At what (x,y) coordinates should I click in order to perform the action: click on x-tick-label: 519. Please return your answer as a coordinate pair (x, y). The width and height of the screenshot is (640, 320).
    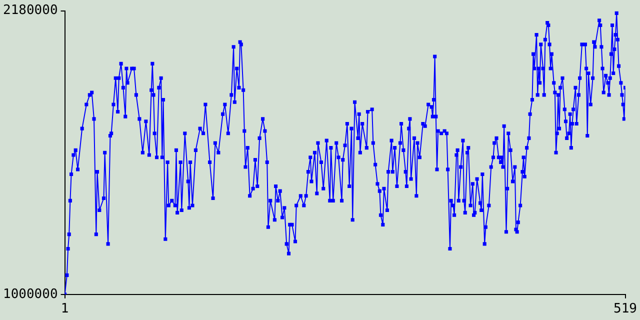
    Looking at the image, I should click on (625, 309).